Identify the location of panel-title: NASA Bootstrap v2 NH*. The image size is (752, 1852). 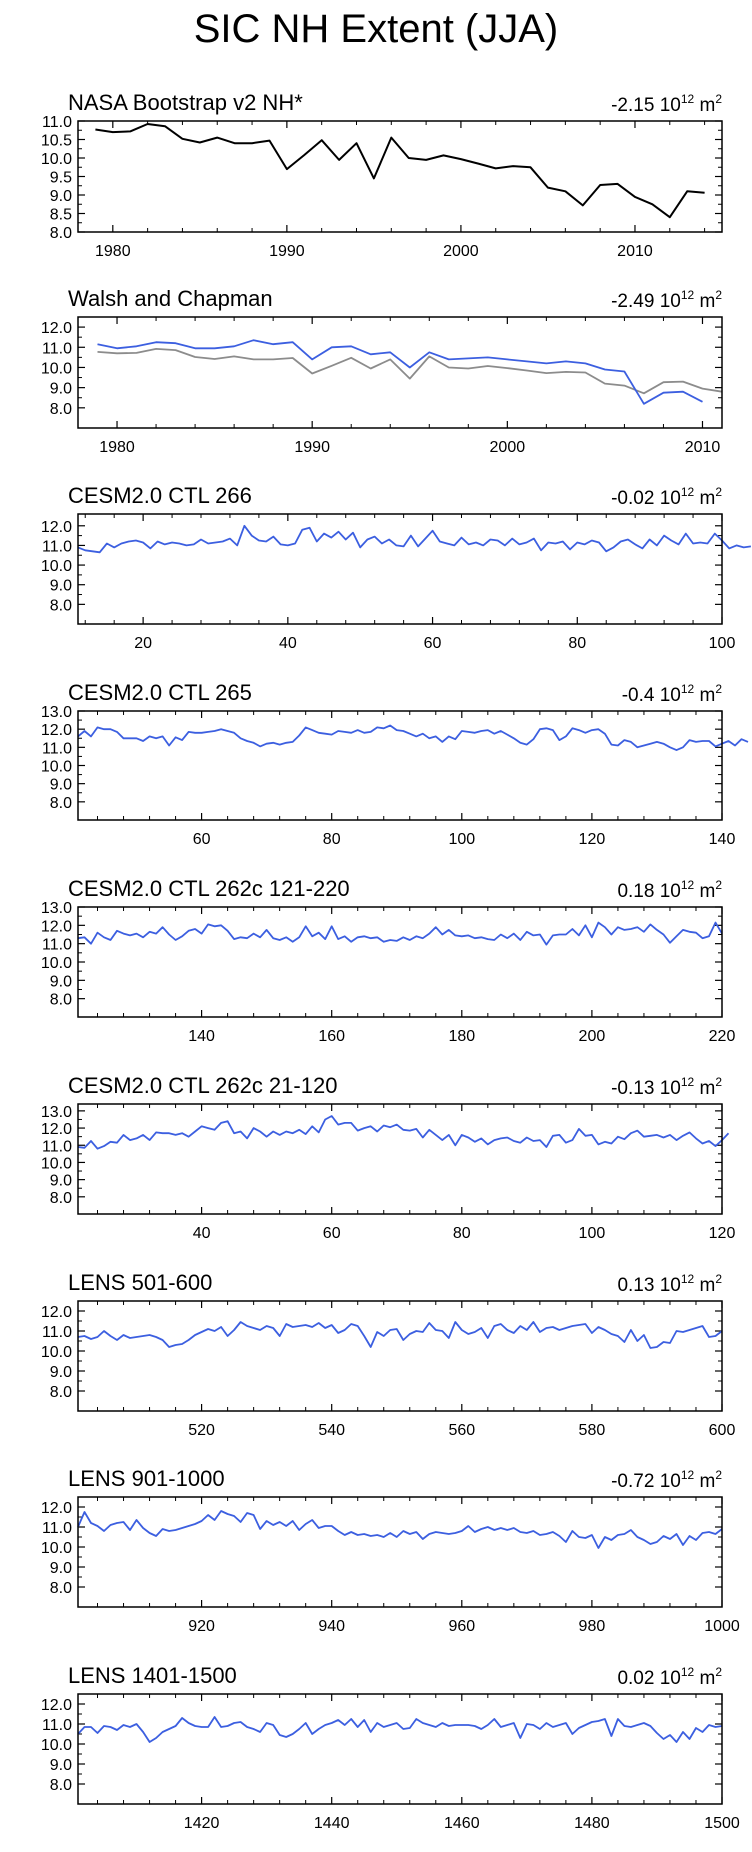
(185, 102).